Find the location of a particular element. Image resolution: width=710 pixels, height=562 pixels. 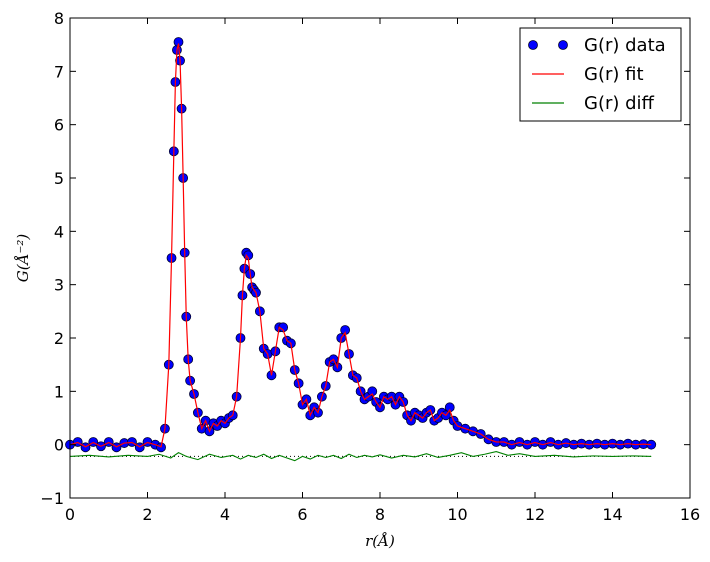

y-tick-label: 8 is located at coordinates (59, 18).